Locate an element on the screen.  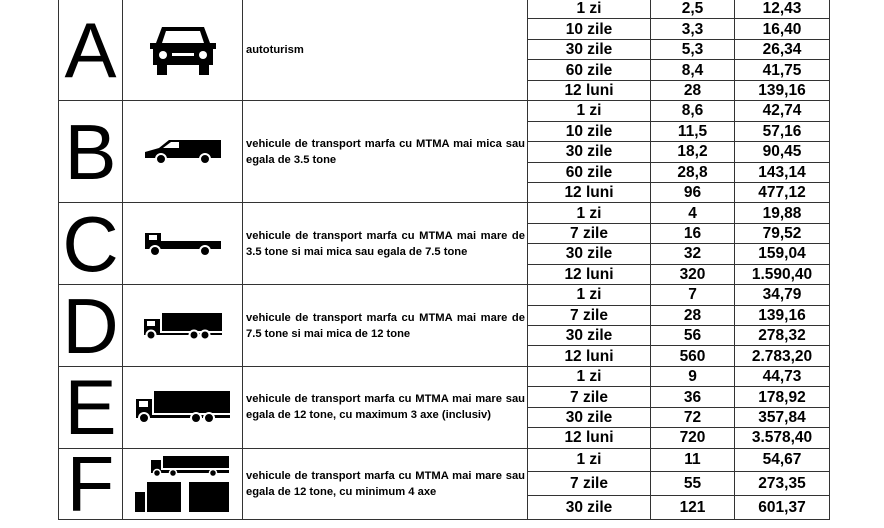
truck-trailer-icon is located at coordinates (182, 484).